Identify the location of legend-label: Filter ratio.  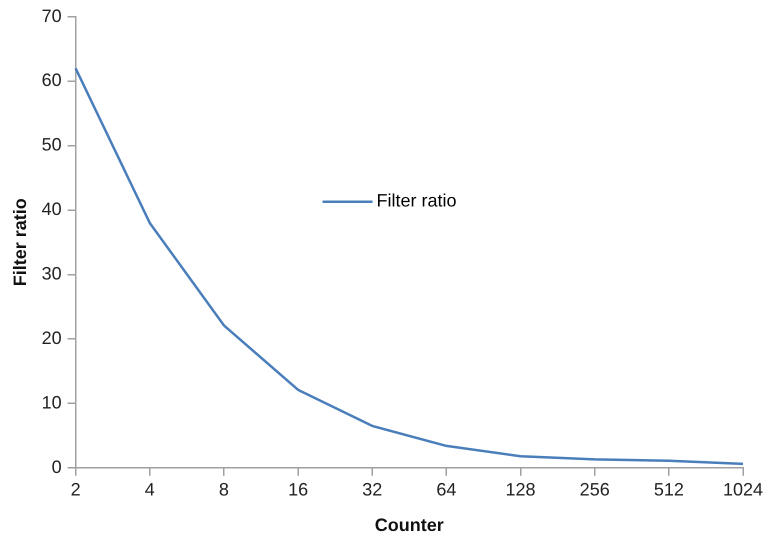
(416, 200).